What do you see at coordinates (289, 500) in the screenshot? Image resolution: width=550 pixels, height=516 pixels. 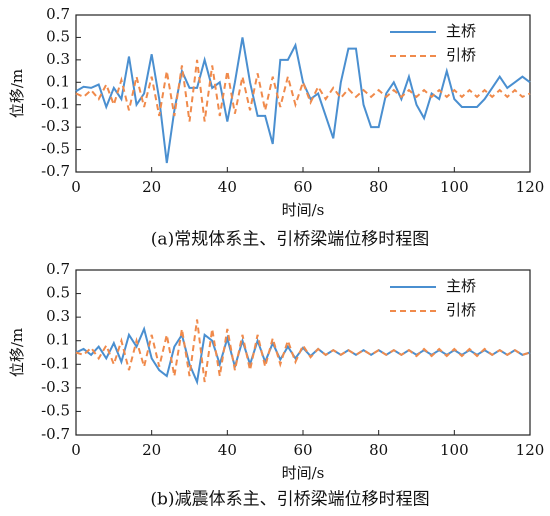 I see `caption: (b)减震体系主、引桥梁端位移时程图` at bounding box center [289, 500].